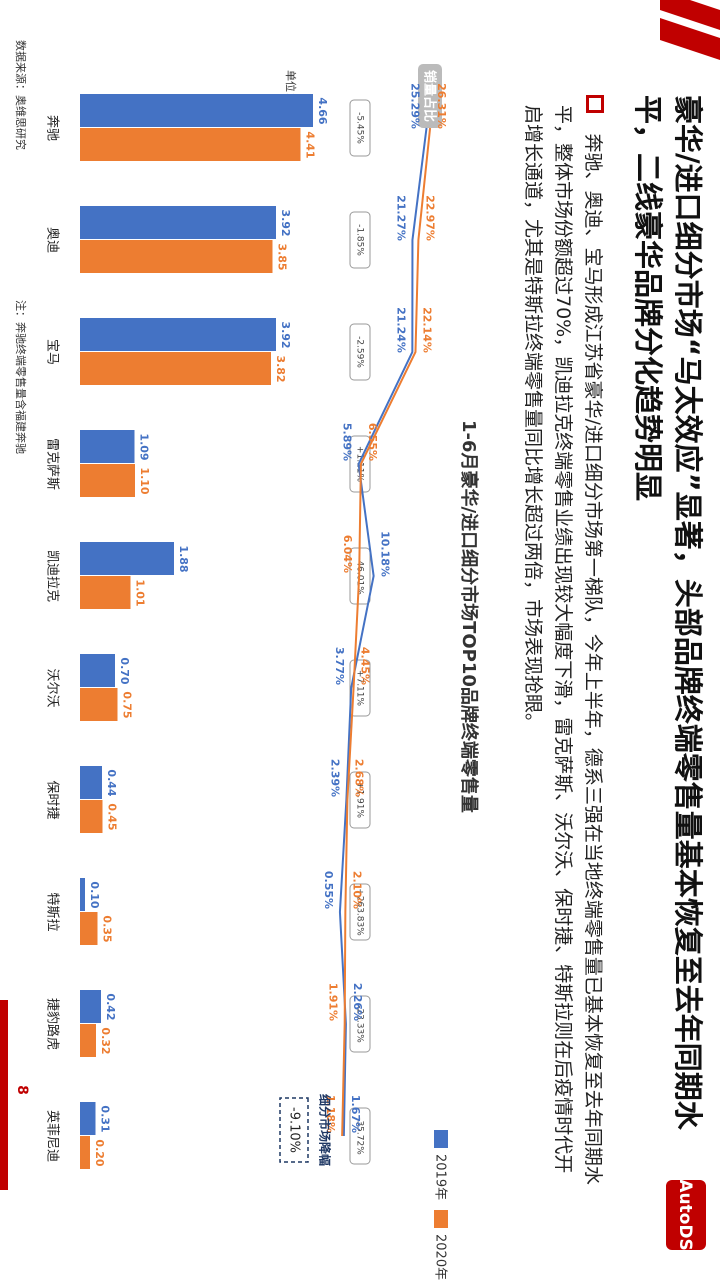 The image size is (720, 1280). Describe the element at coordinates (282, 256) in the screenshot. I see `bar-label: 3.85` at that location.